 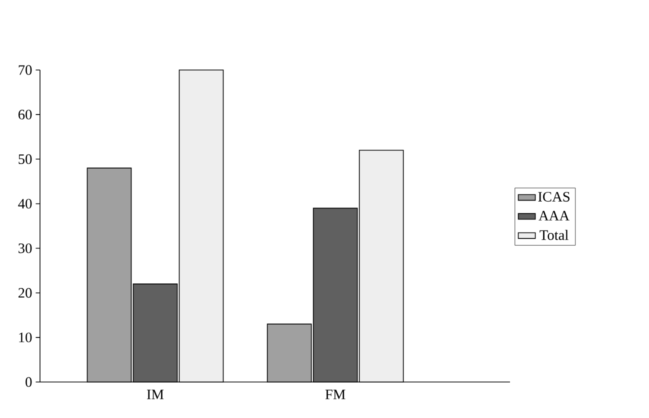 What do you see at coordinates (25, 203) in the screenshot?
I see `y-tick-label: 40` at bounding box center [25, 203].